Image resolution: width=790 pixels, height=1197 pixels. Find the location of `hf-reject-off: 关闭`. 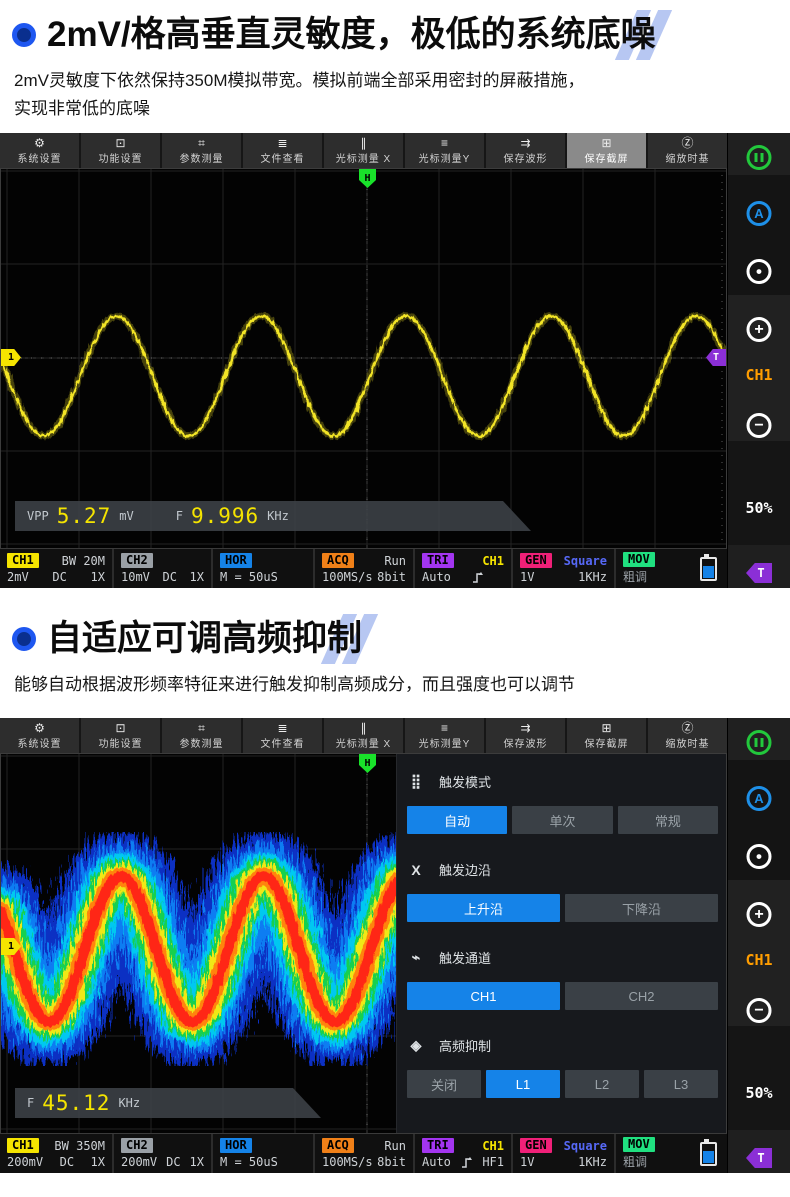

hf-reject-off: 关闭 is located at coordinates (444, 1084).